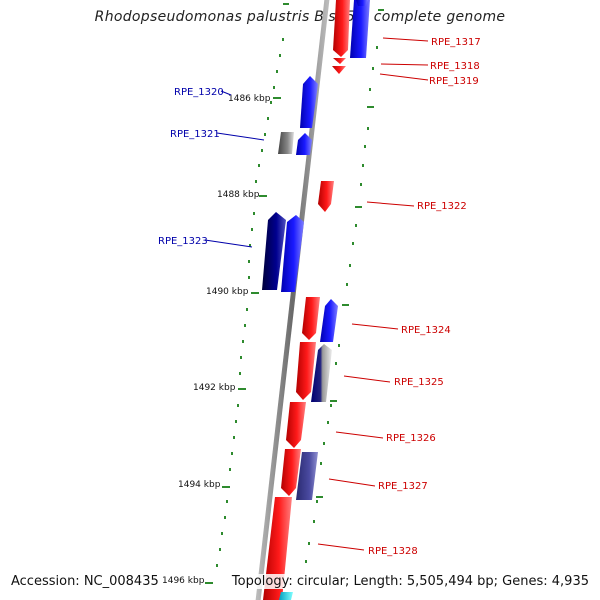 The width and height of the screenshot is (600, 600). I want to click on ruler-label: 1490 kbp, so click(227, 292).